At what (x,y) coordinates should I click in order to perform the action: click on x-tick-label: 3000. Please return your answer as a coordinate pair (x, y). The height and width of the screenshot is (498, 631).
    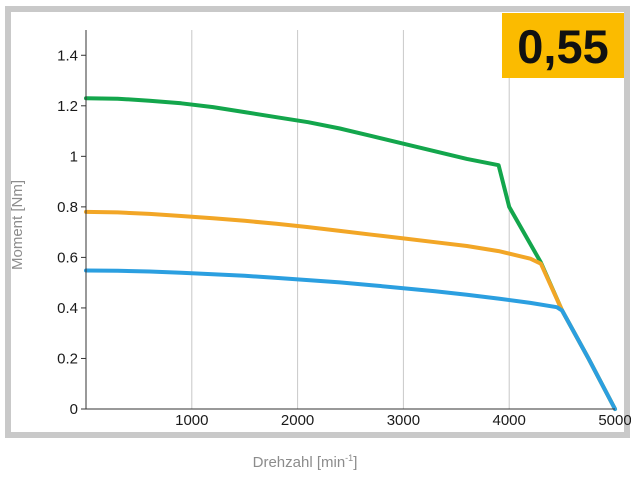
    Looking at the image, I should click on (403, 420).